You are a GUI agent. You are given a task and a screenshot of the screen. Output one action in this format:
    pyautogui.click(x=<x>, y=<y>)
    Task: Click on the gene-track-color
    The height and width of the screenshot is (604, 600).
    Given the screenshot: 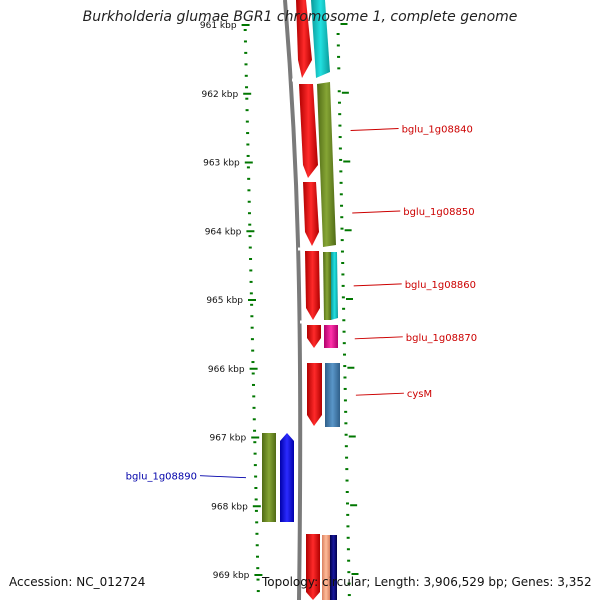 What is the action you would take?
    pyautogui.click(x=325, y=300)
    